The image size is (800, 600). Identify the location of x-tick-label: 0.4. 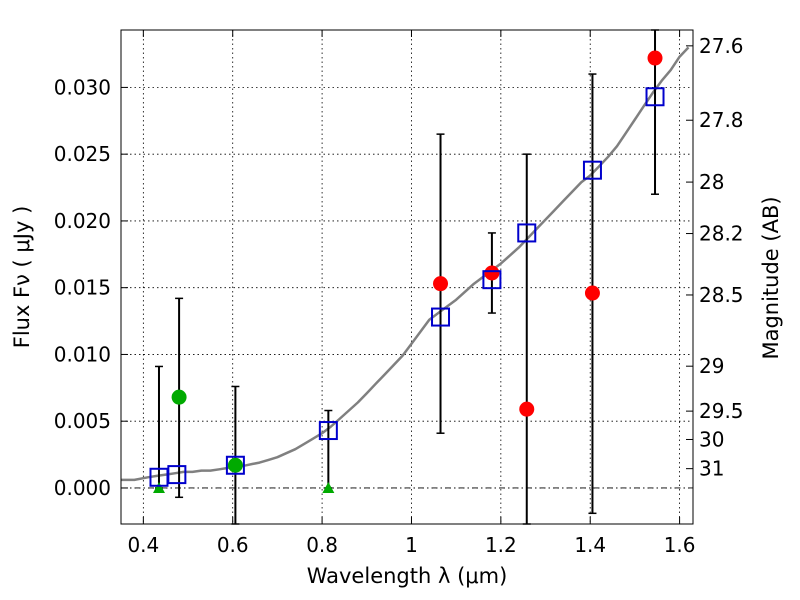
(143, 545).